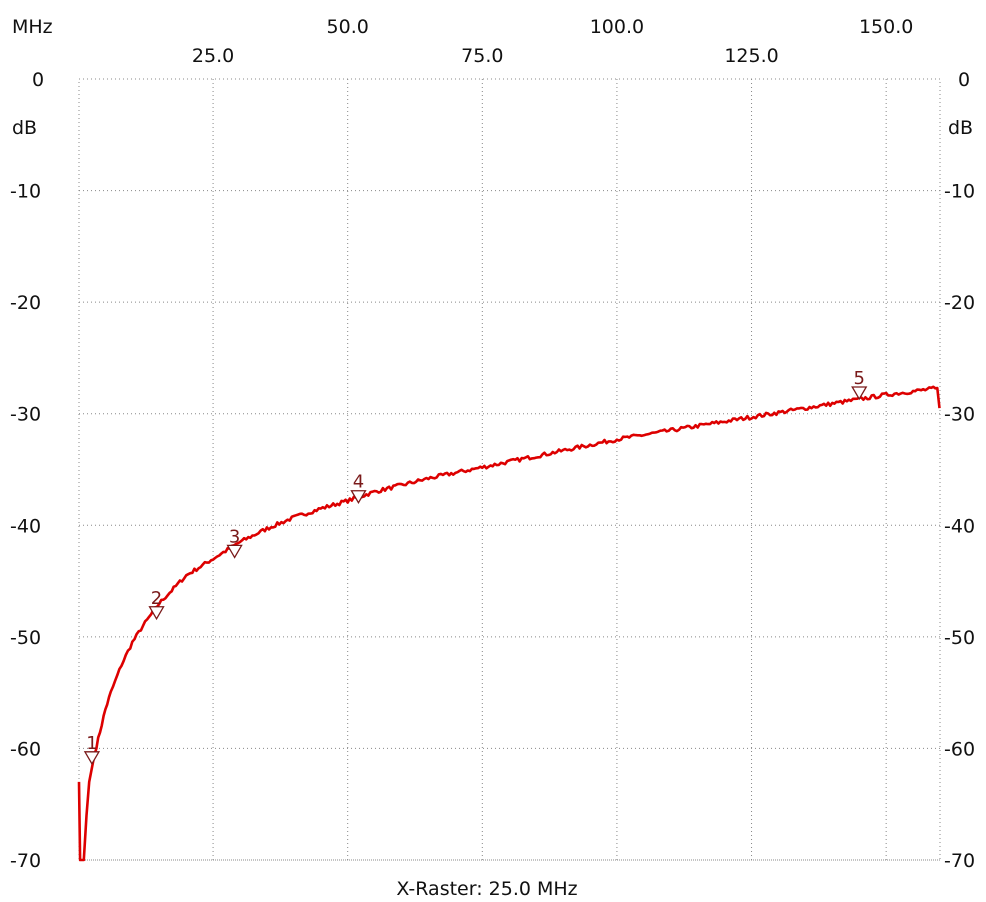 The height and width of the screenshot is (902, 986). What do you see at coordinates (482, 56) in the screenshot?
I see `x-tick-label: 75.0` at bounding box center [482, 56].